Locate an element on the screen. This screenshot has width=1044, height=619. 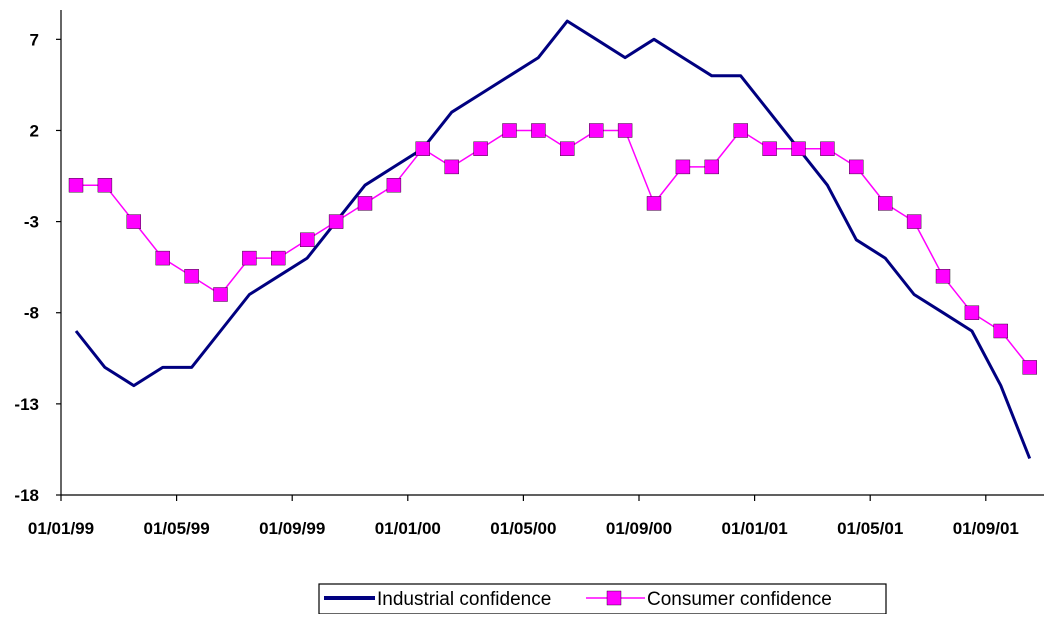
legend-label-industrial: Industrial confidence is located at coordinates (464, 599).